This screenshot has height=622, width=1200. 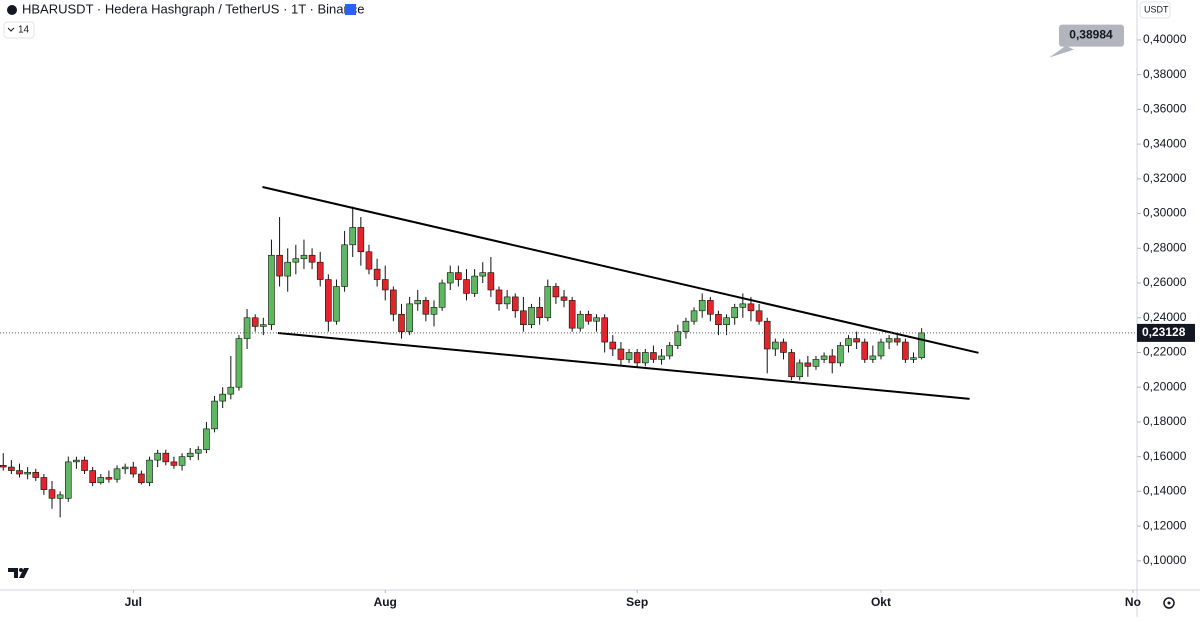 What do you see at coordinates (12, 10) in the screenshot?
I see `symbol-icon` at bounding box center [12, 10].